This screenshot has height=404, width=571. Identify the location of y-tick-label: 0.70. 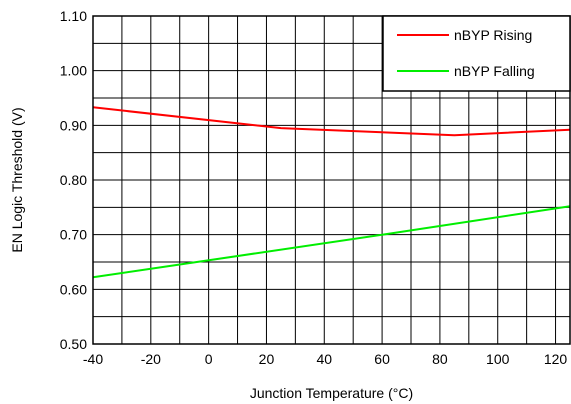
(73, 235).